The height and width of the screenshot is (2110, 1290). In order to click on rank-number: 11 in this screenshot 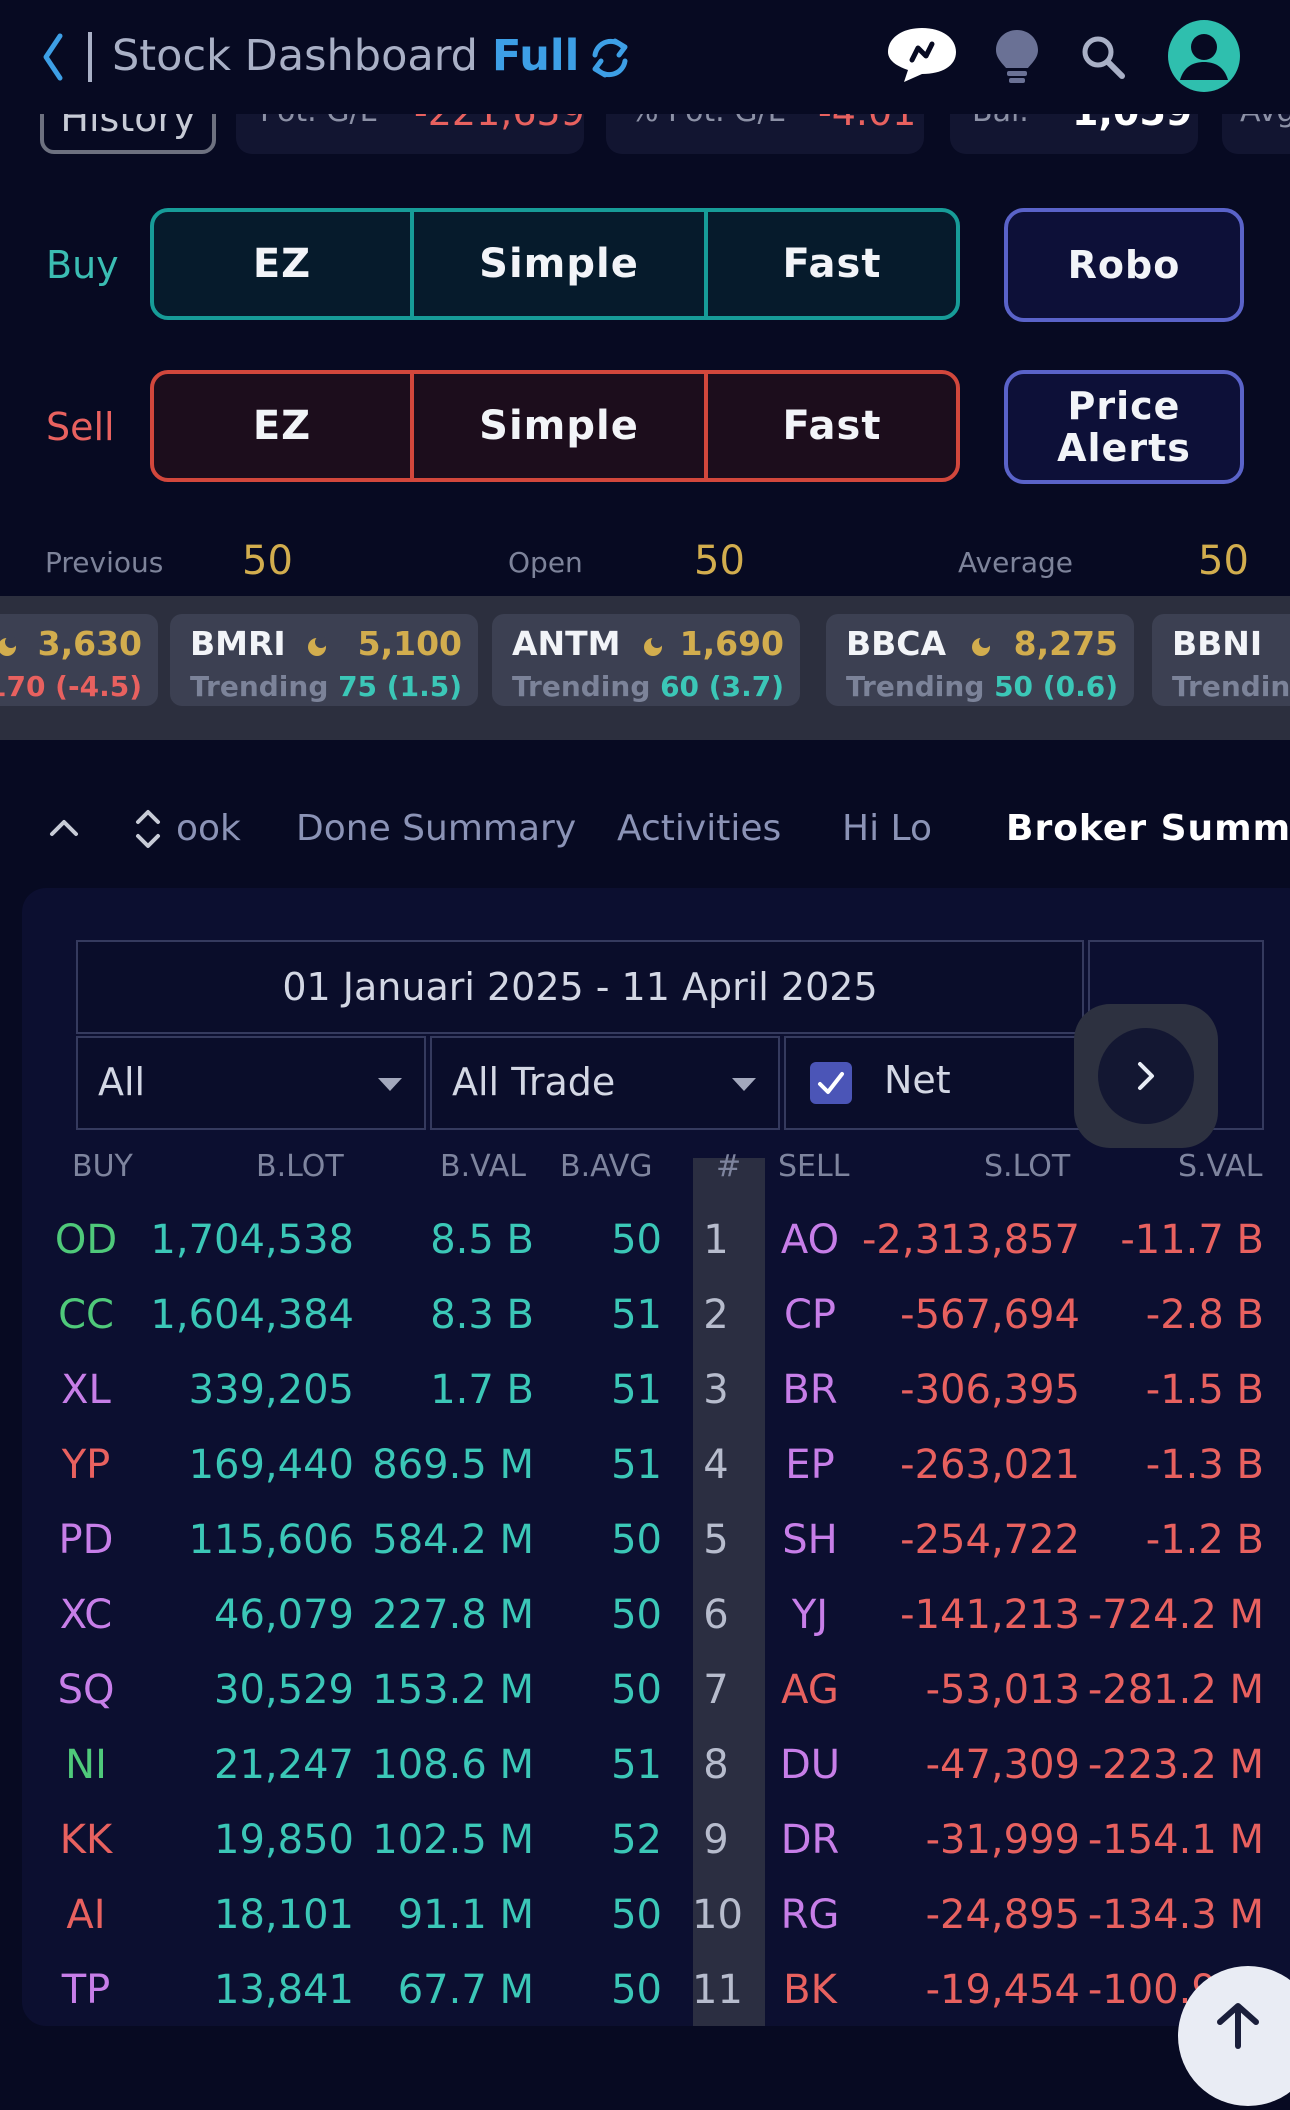, I will do `click(717, 1990)`.